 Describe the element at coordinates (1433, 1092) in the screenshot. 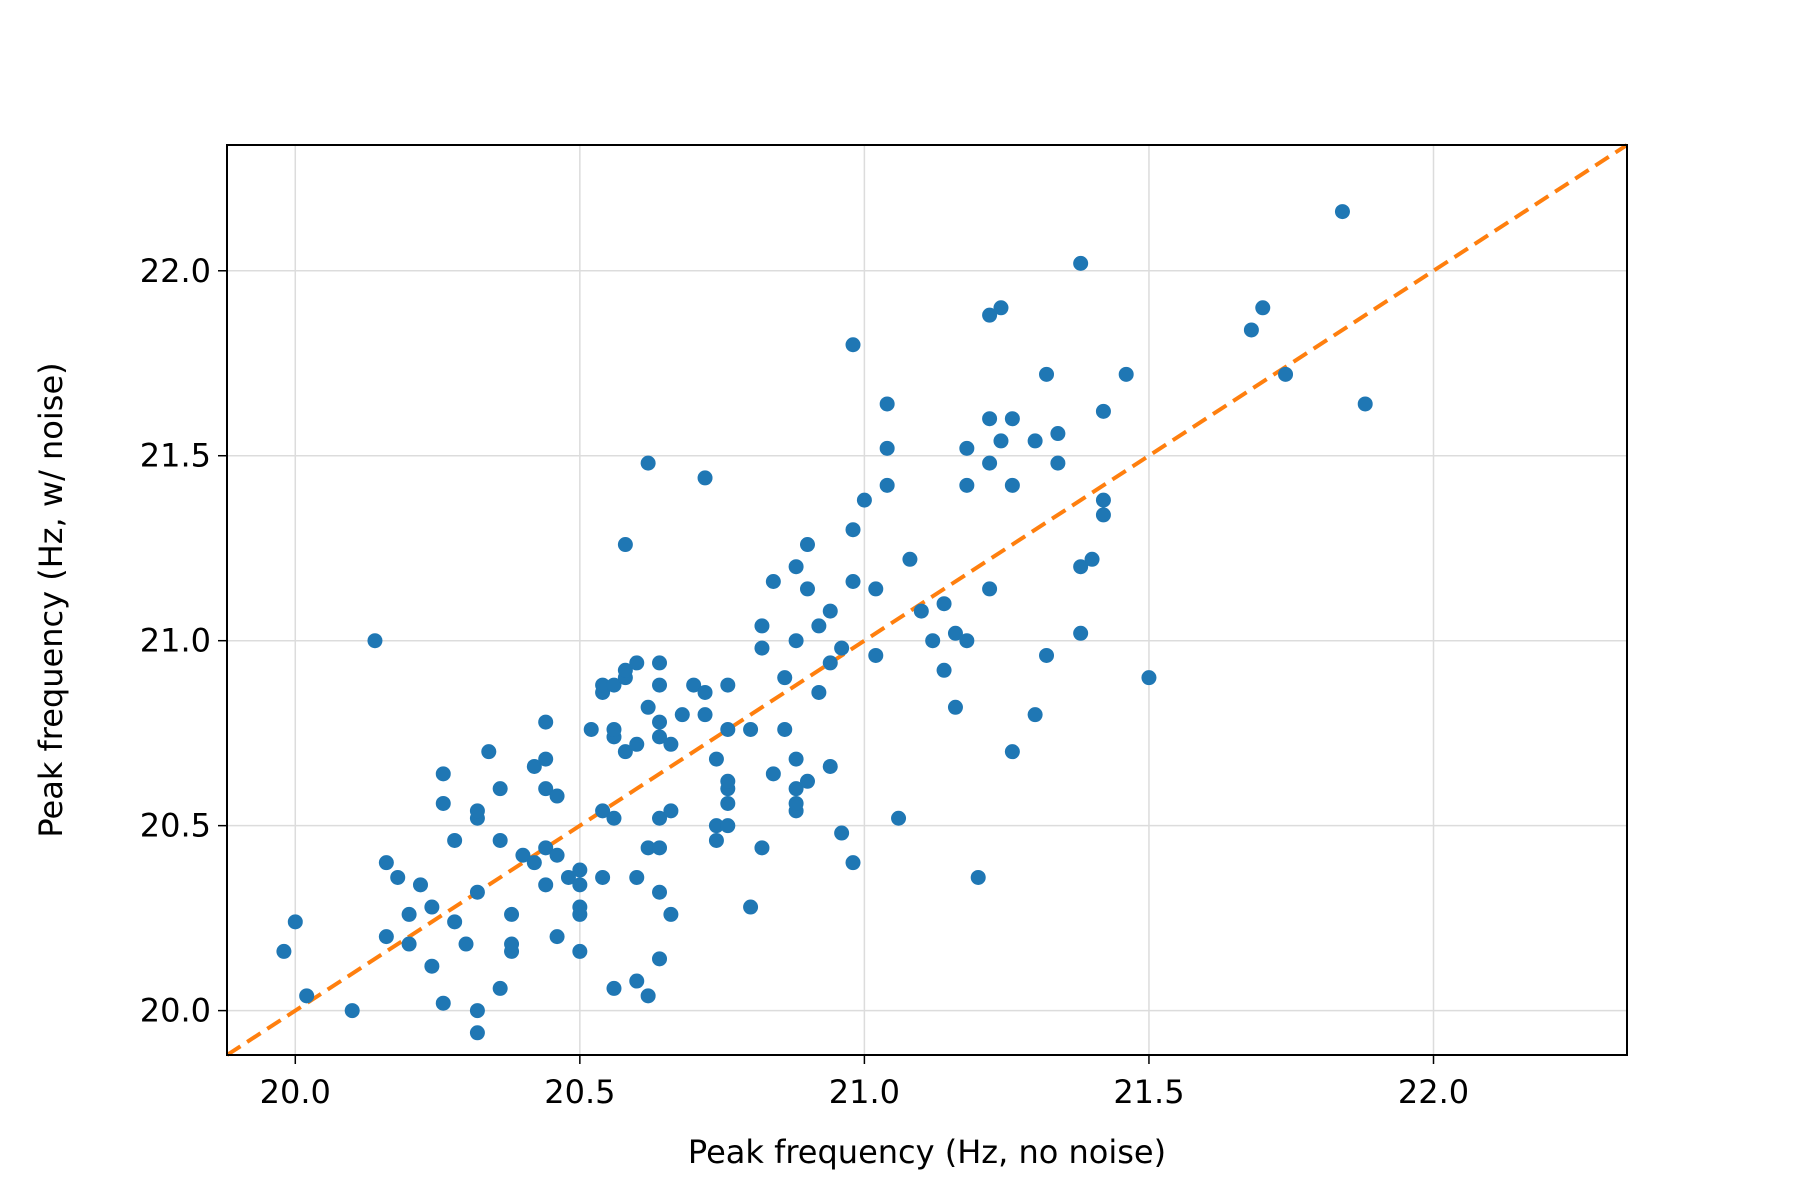

I see `x-tick-label: 22.0` at that location.